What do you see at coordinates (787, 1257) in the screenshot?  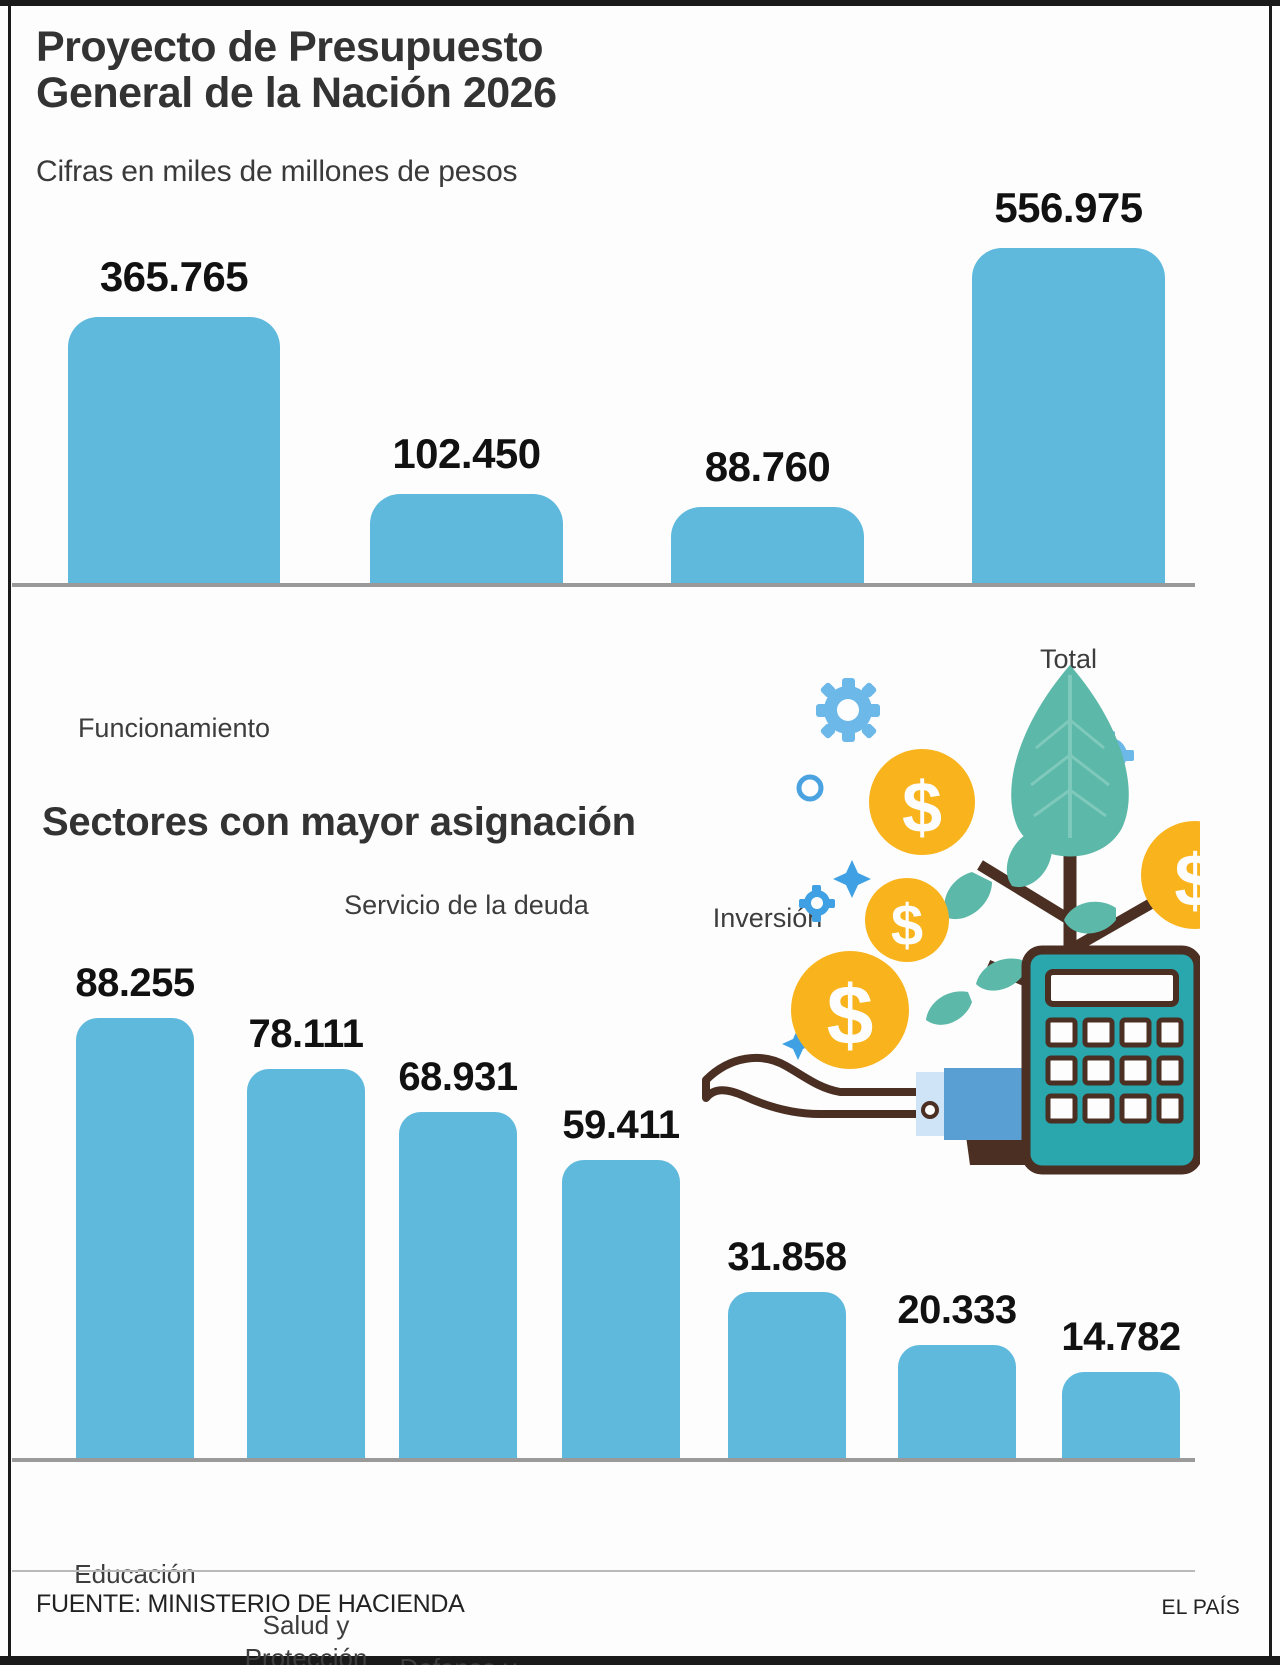 I see `chart2-value-label-4: 31.858` at bounding box center [787, 1257].